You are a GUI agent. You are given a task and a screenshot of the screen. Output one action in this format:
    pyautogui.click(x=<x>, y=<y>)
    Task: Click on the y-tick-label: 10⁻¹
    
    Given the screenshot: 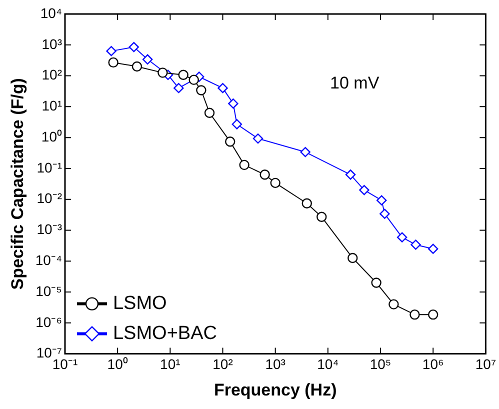 What is the action you would take?
    pyautogui.click(x=49, y=167)
    